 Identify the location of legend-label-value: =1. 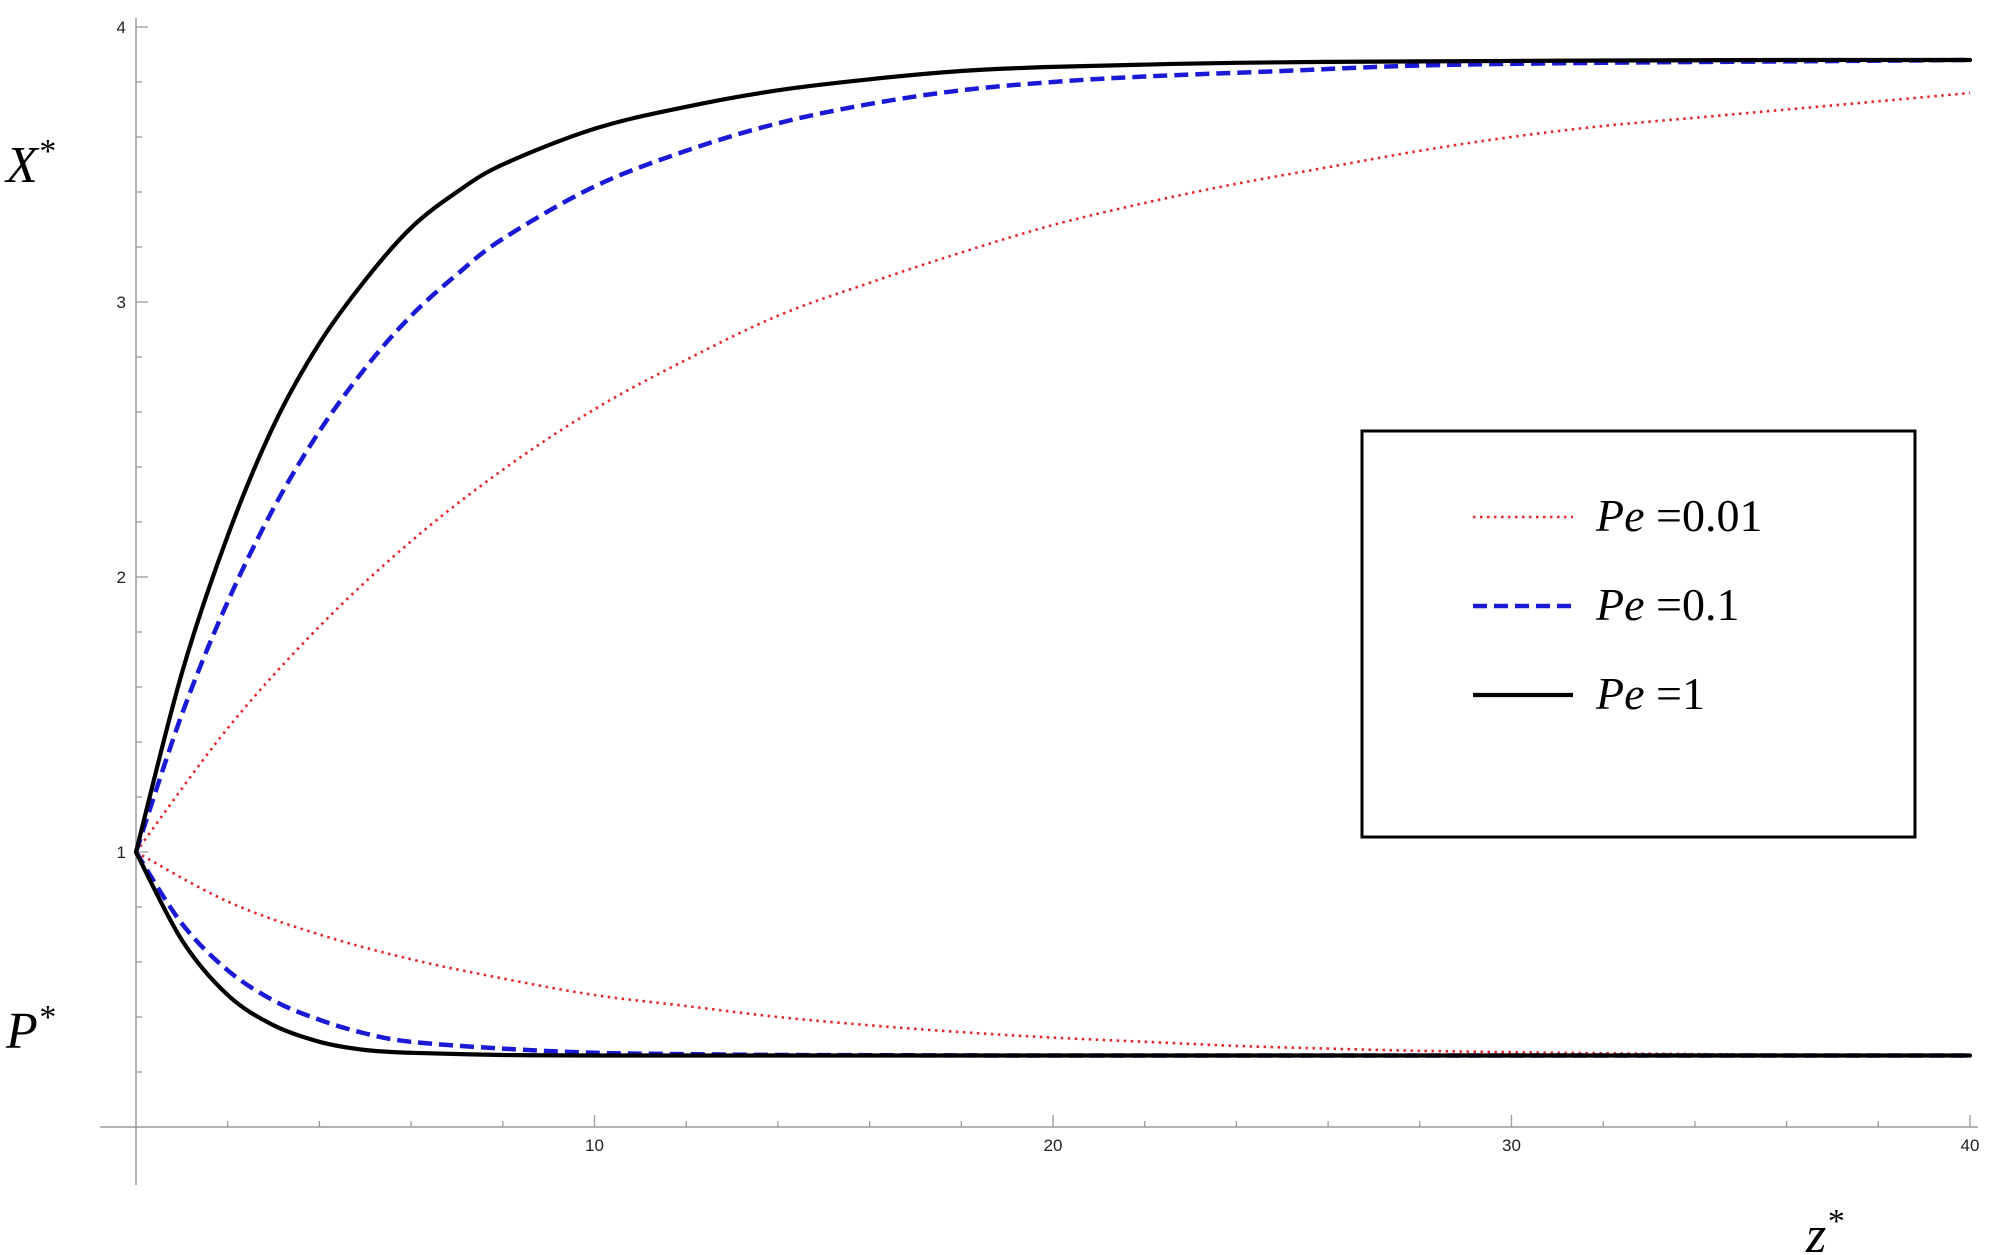
(1680, 693).